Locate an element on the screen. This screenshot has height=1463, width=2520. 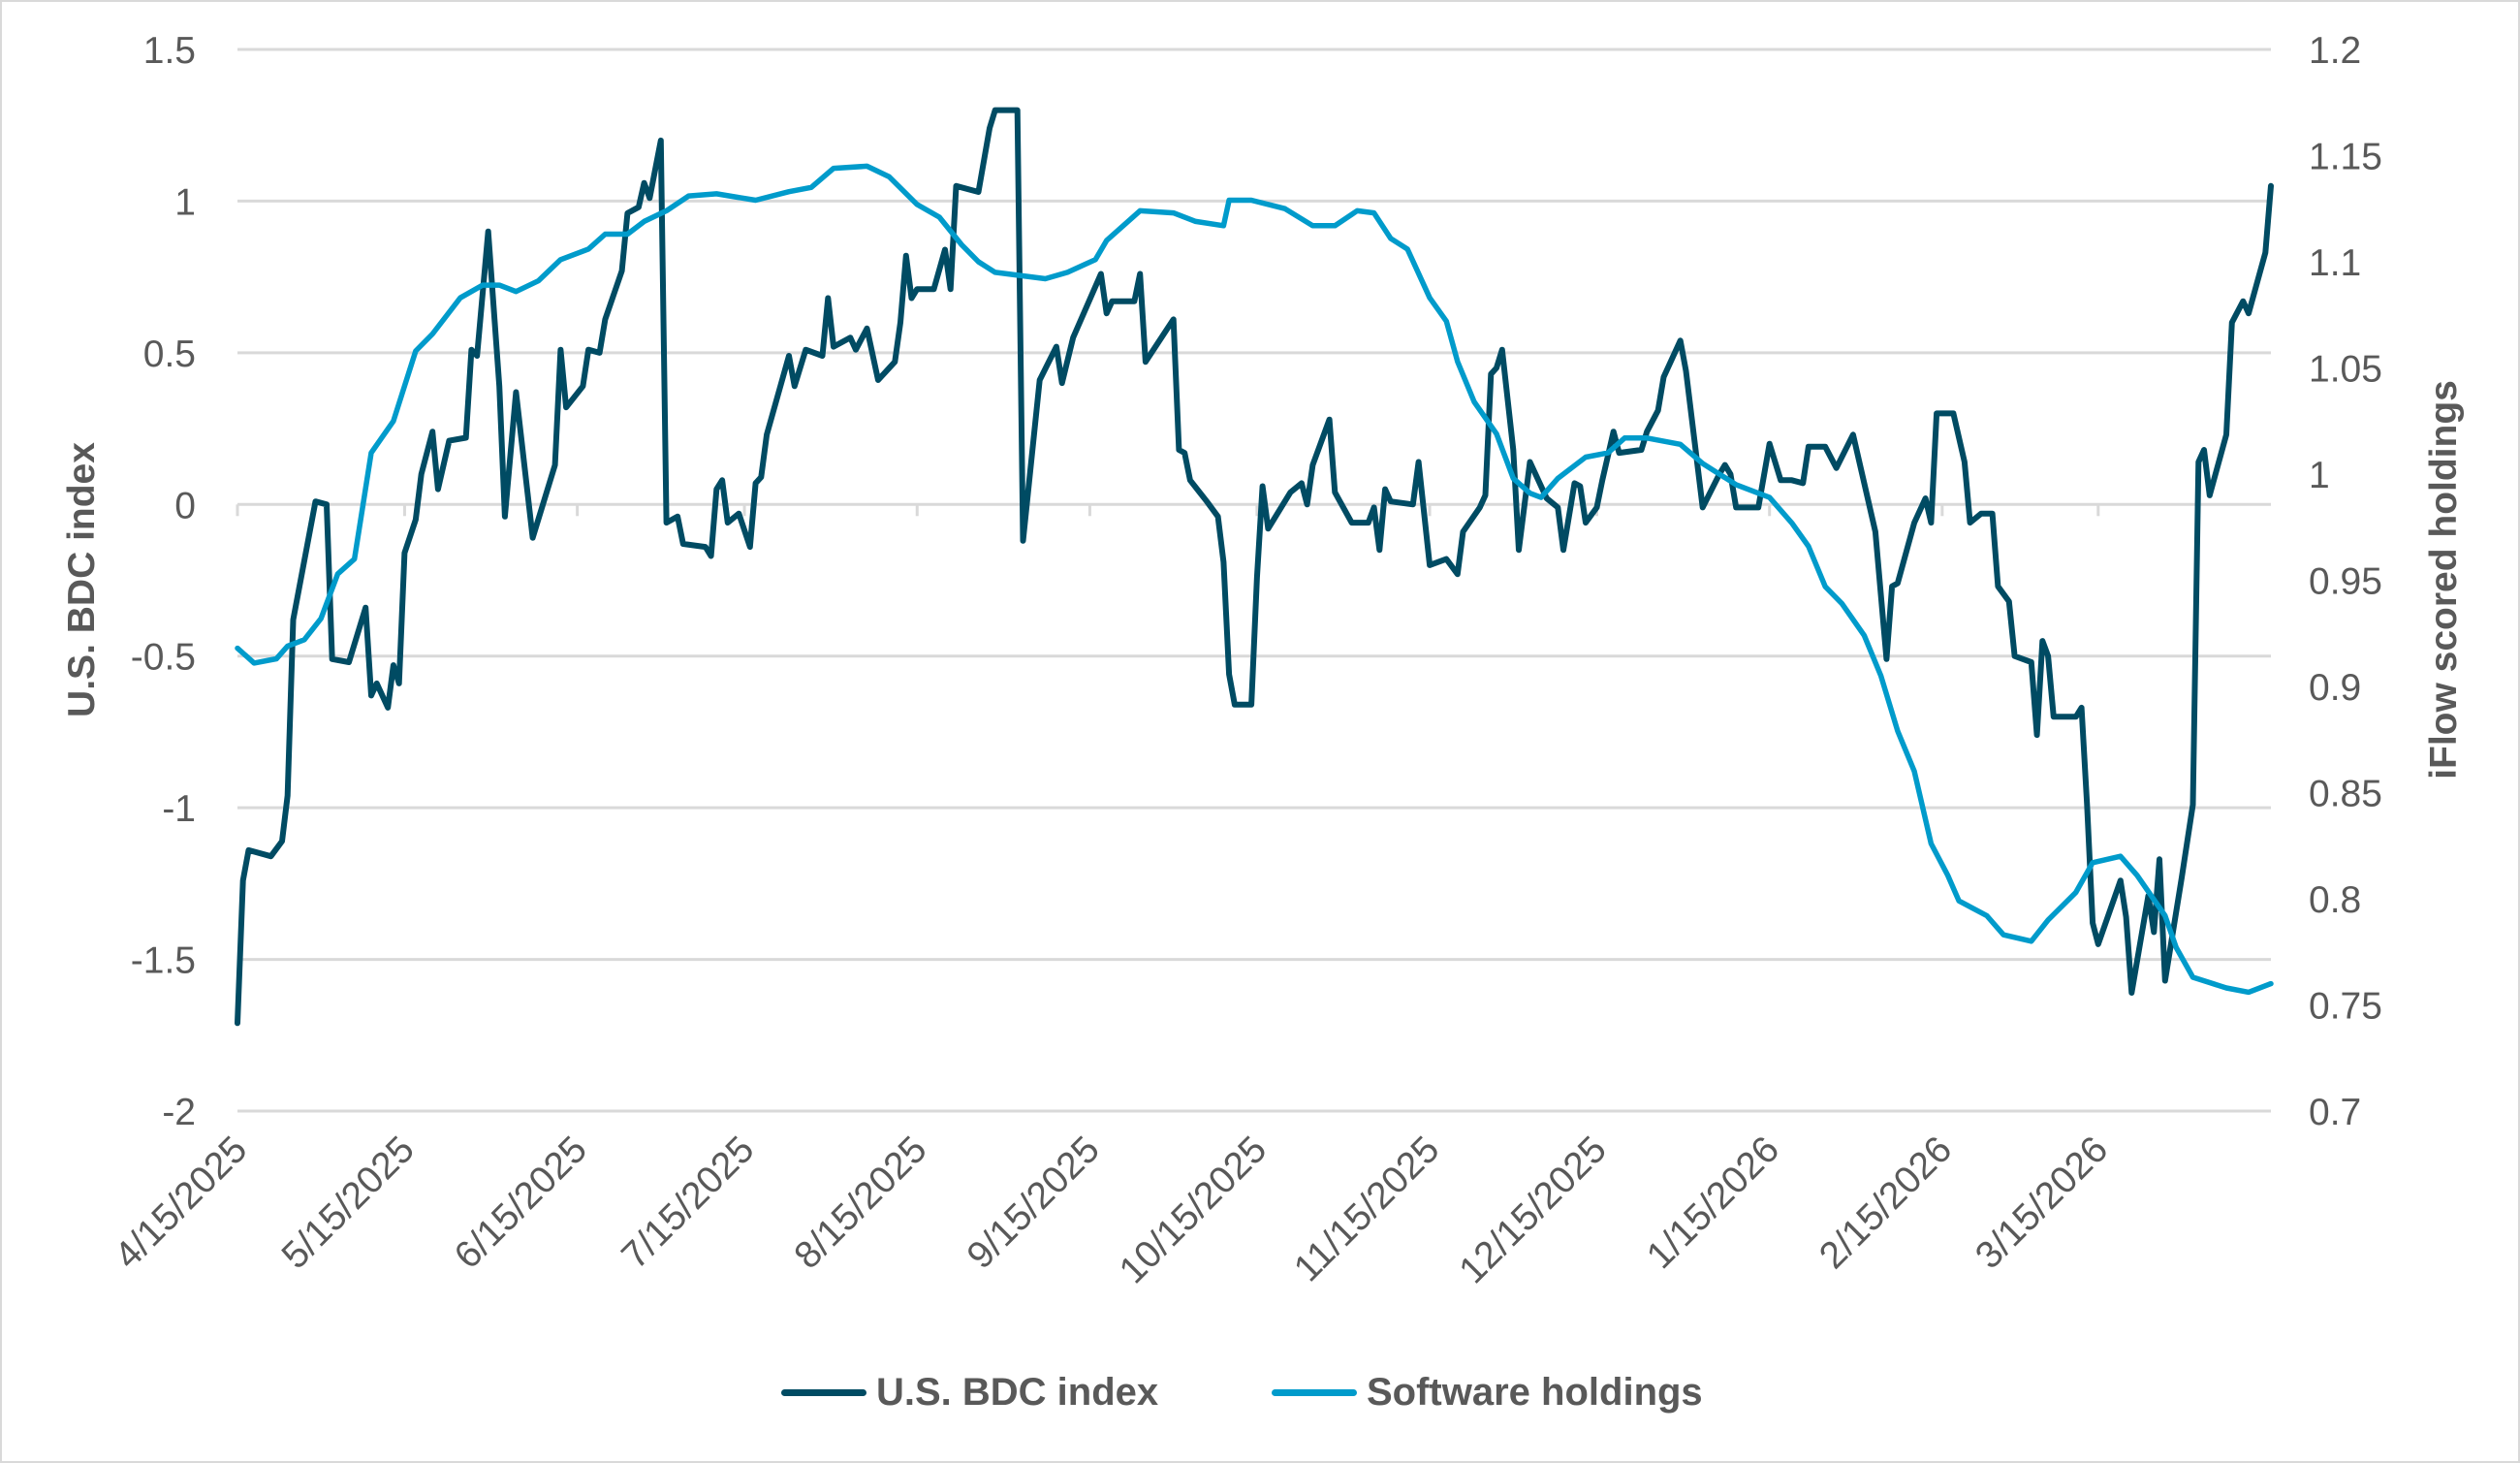
y-right-tick-label: 0.85 is located at coordinates (2345, 794).